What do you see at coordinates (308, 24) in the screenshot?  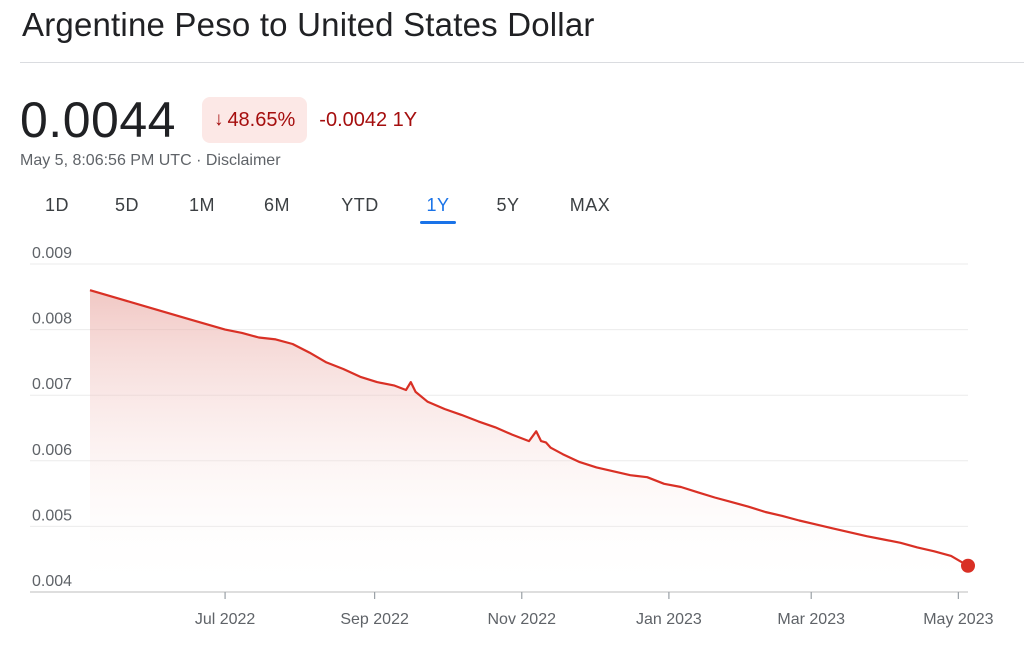 I see `page-title: Argentine Peso to United States Dollar` at bounding box center [308, 24].